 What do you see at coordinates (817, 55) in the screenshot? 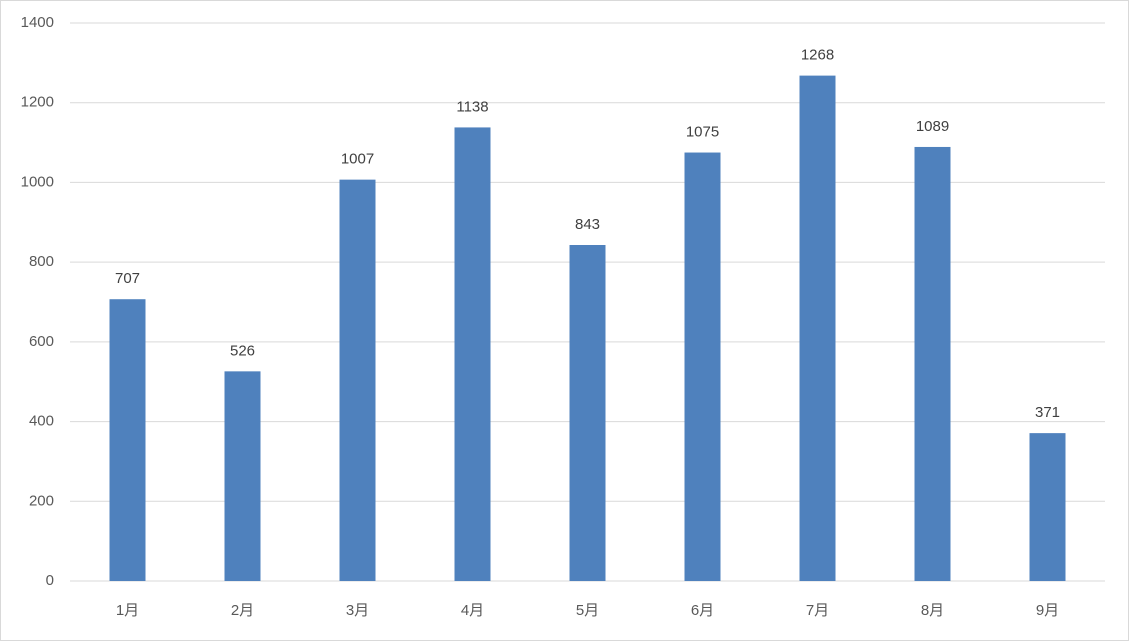
I see `data-label: 1268` at bounding box center [817, 55].